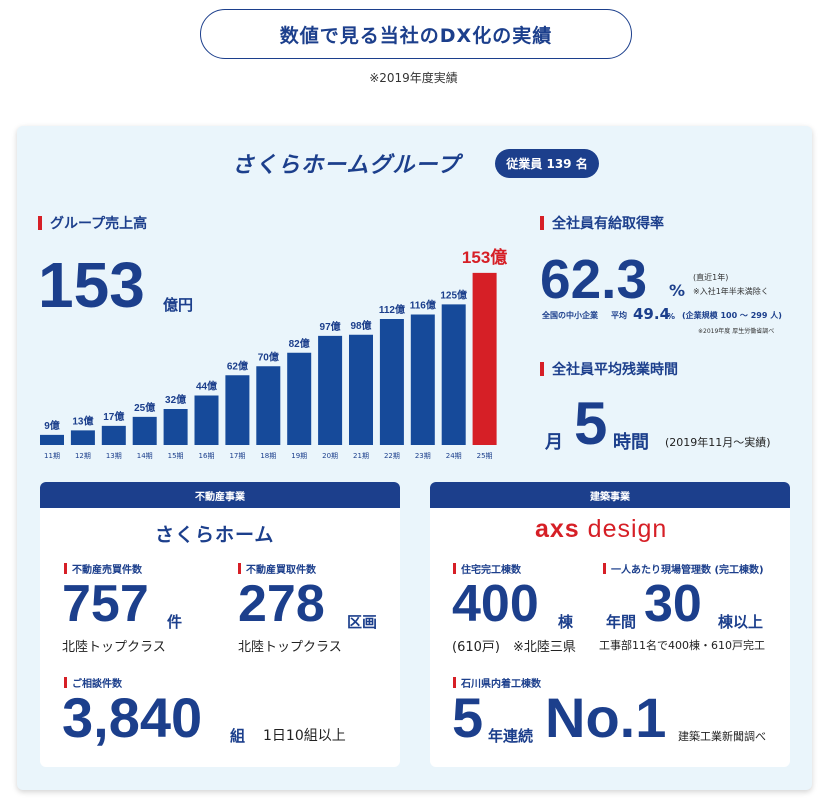 The image size is (827, 801). I want to click on chart-value-label: 32億, so click(175, 399).